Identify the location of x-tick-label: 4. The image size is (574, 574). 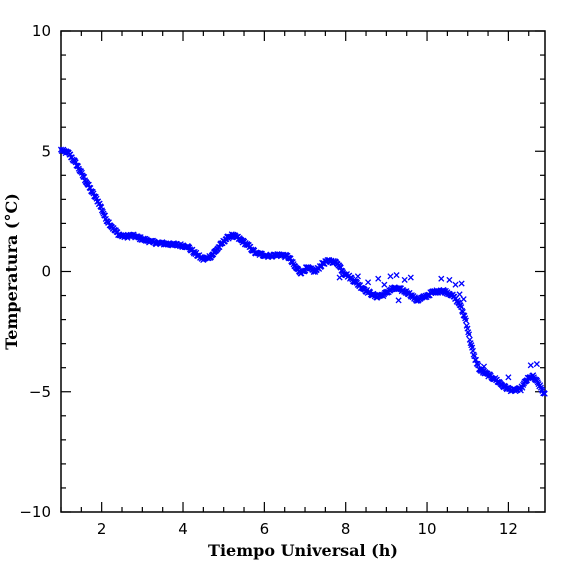
(183, 529).